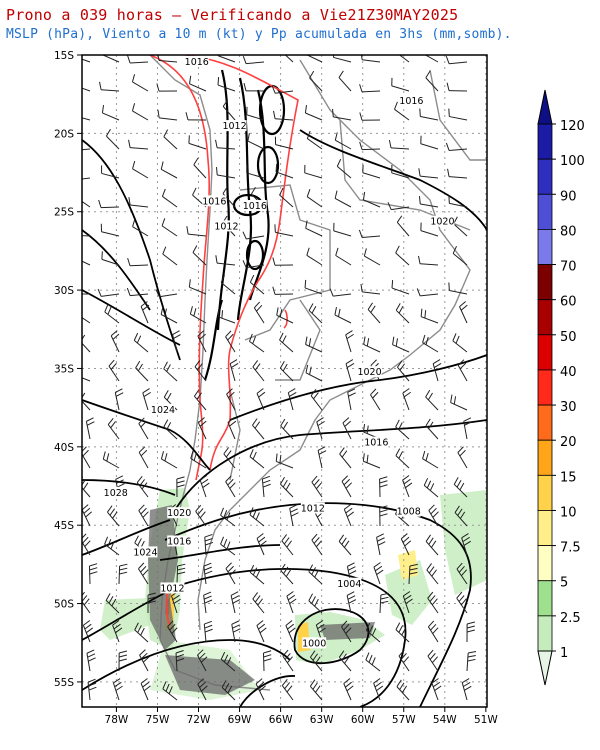  What do you see at coordinates (376, 443) in the screenshot?
I see `isobar-label: 1016` at bounding box center [376, 443].